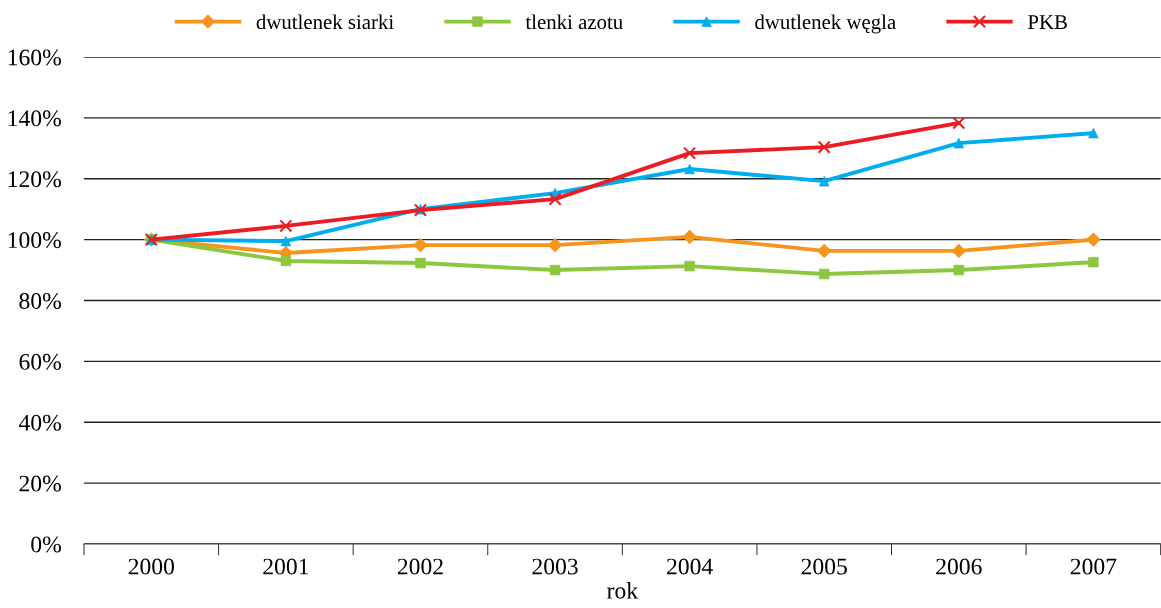 Image resolution: width=1161 pixels, height=608 pixels. Describe the element at coordinates (623, 590) in the screenshot. I see `x-axis-title: rok` at that location.